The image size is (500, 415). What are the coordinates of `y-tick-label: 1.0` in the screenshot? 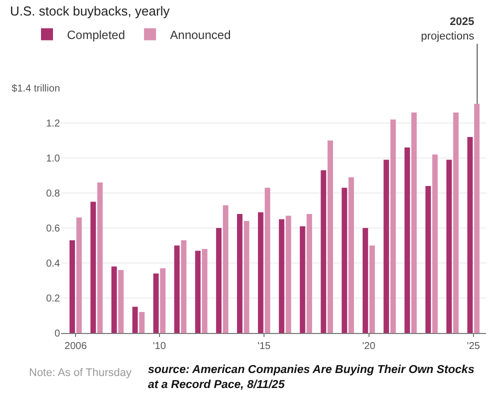 It's located at (53, 159).